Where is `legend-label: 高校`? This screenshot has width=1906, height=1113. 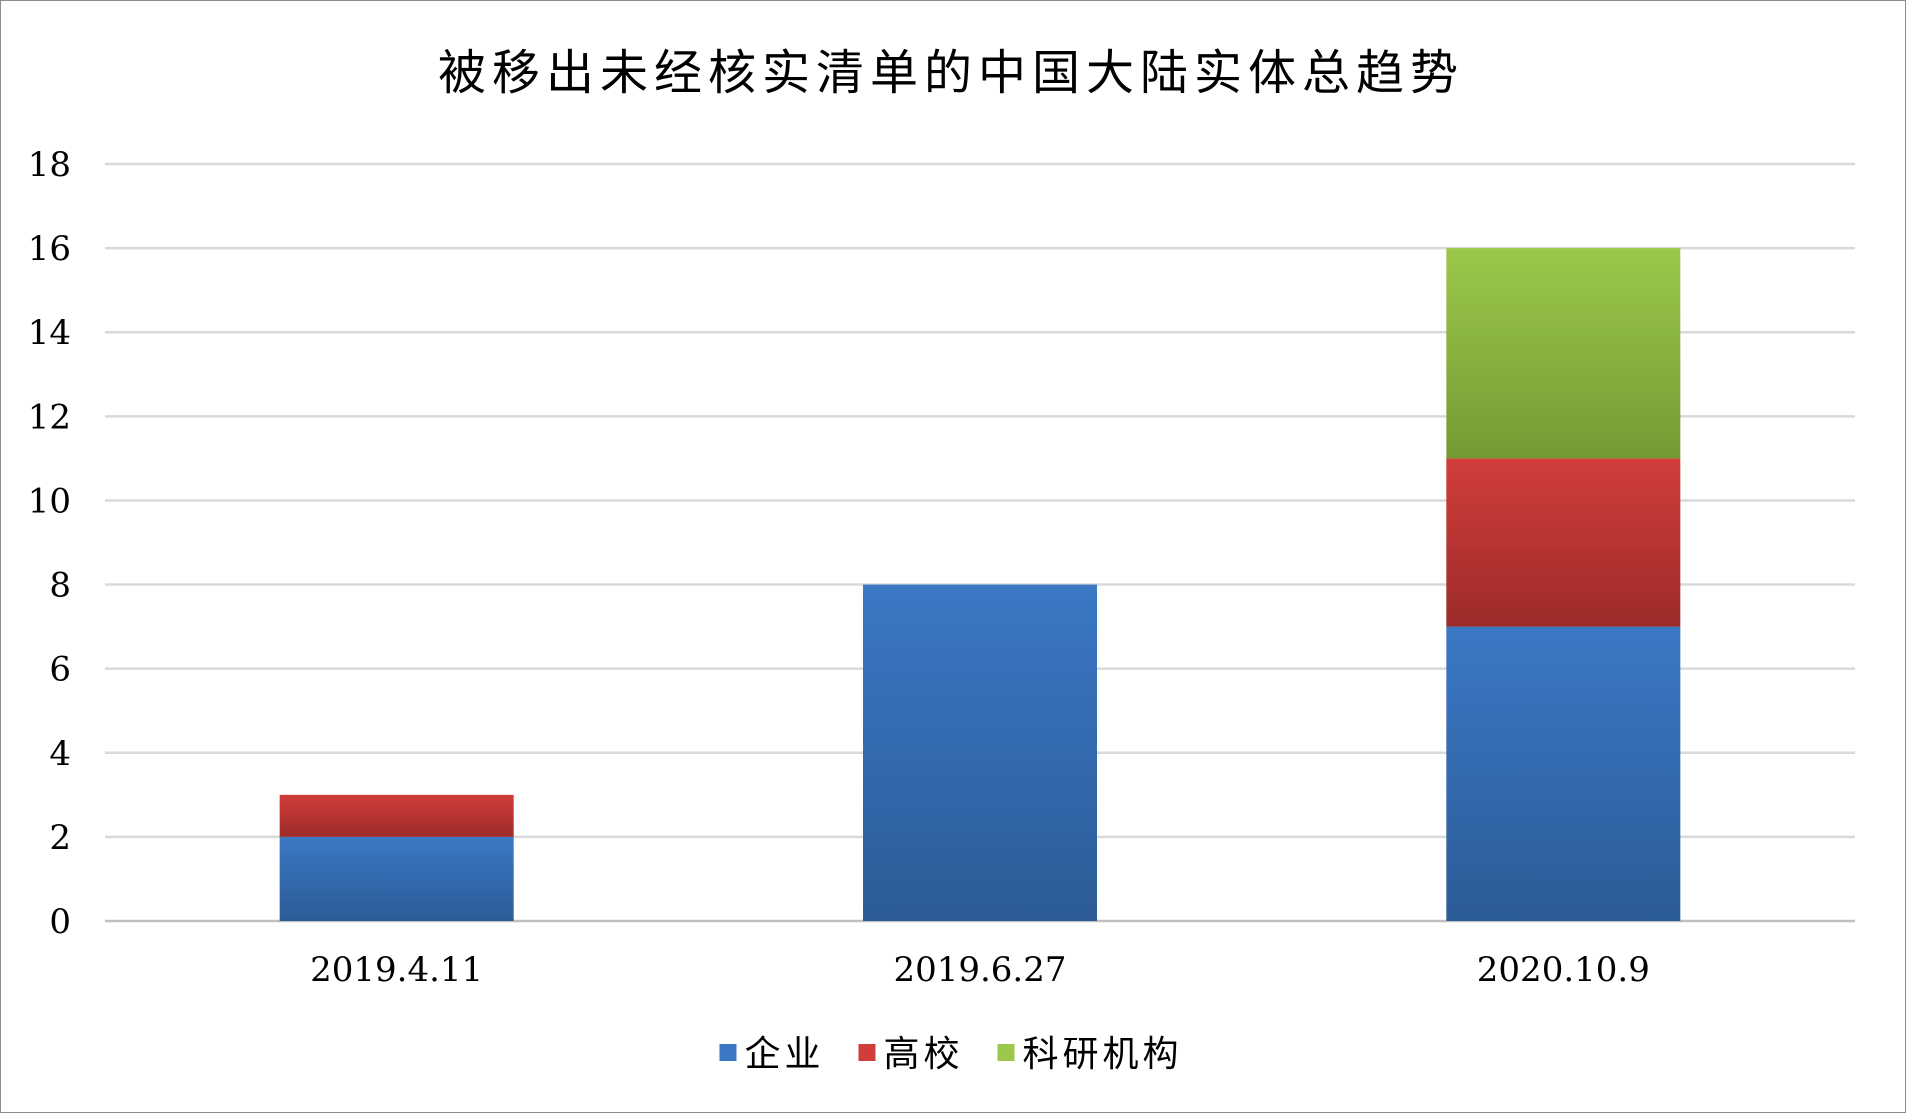
legend-label: 高校 is located at coordinates (923, 1054).